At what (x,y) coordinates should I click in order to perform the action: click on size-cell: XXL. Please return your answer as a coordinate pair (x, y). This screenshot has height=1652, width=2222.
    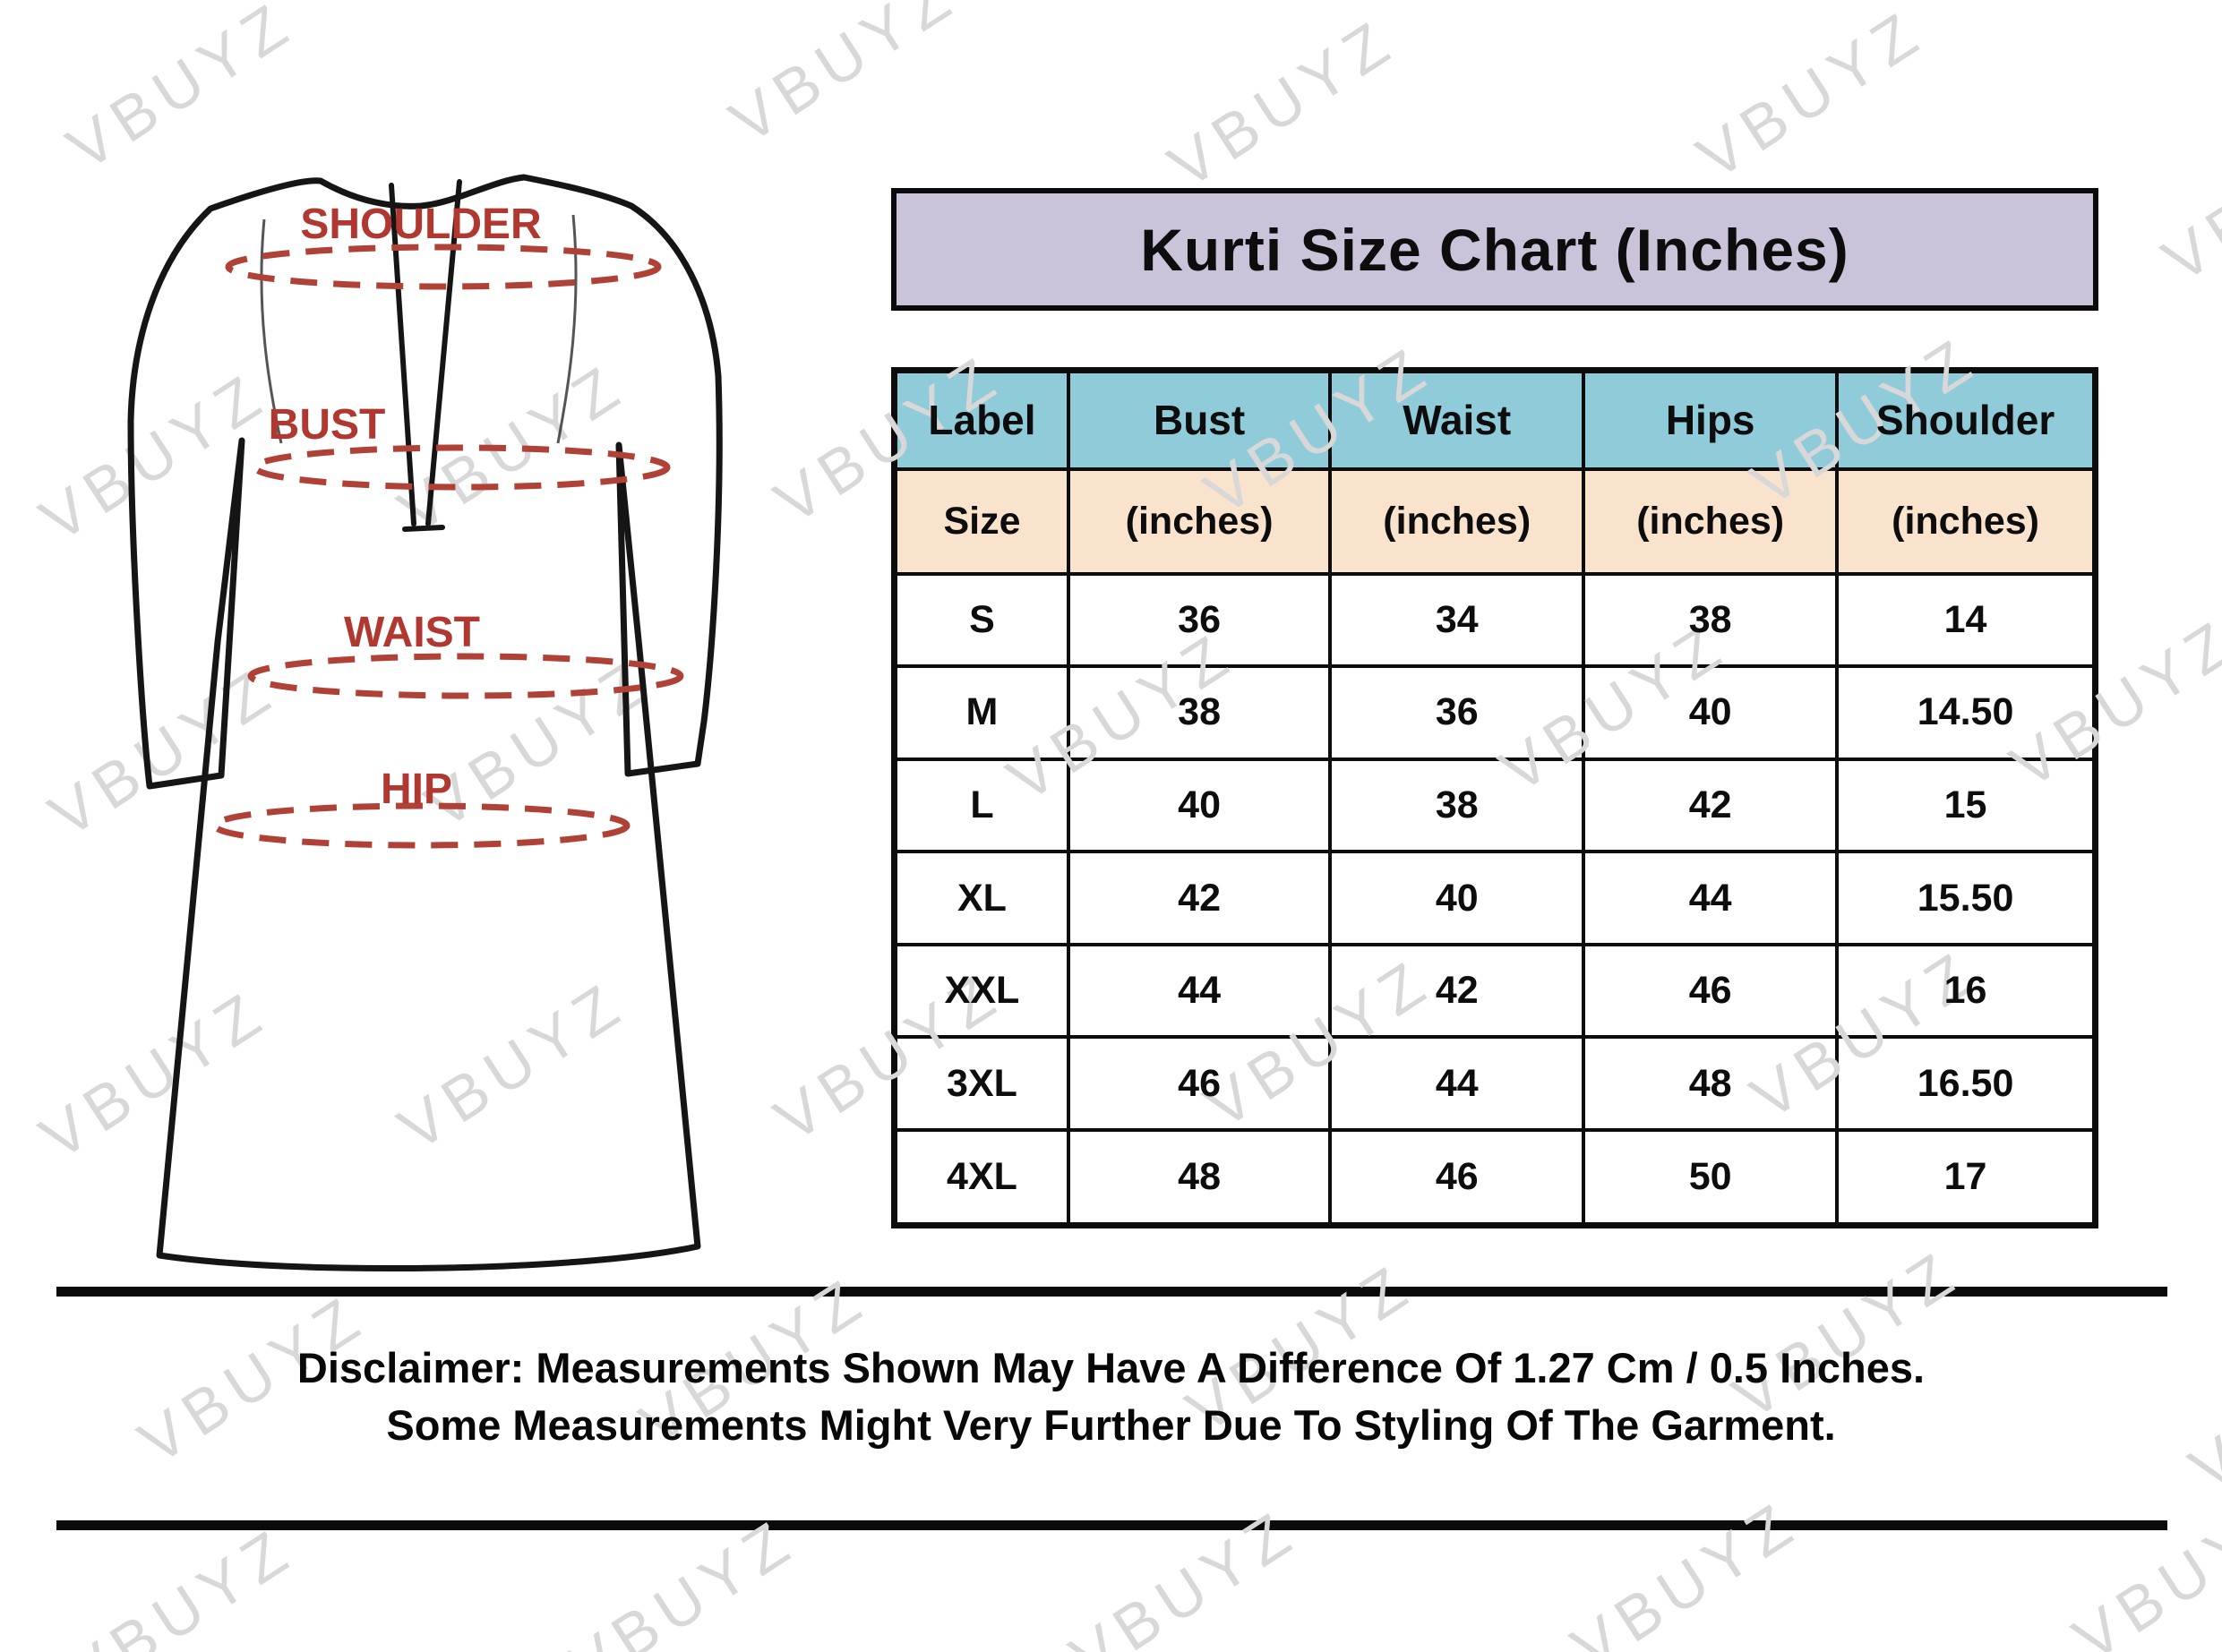
    Looking at the image, I should click on (981, 991).